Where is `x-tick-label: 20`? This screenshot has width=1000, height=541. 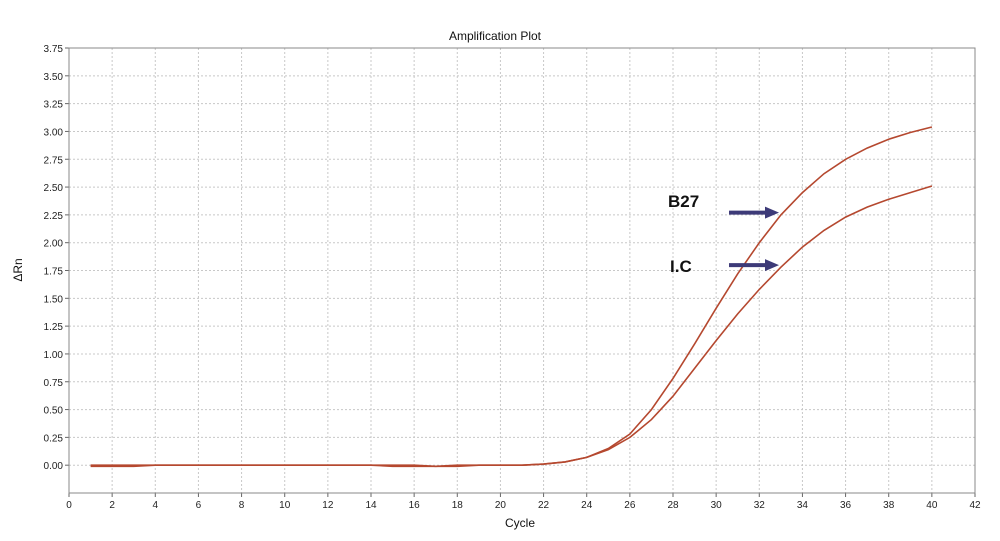 x-tick-label: 20 is located at coordinates (501, 505).